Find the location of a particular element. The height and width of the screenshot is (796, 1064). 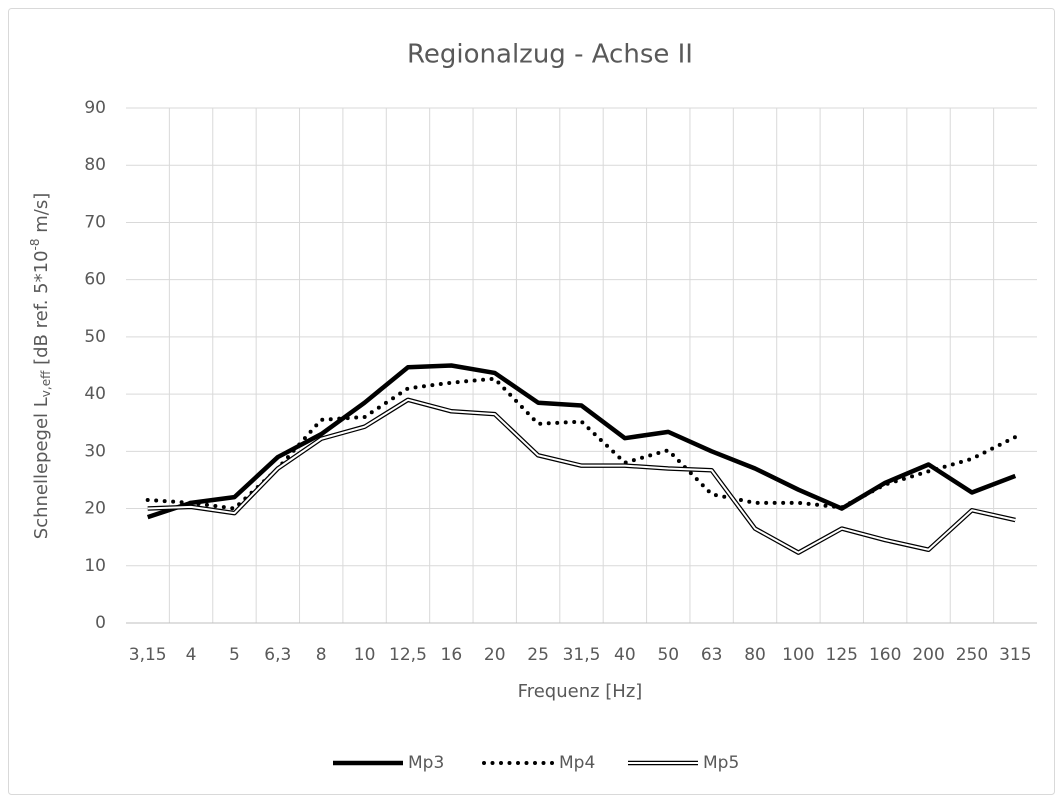

y-label-sub: v,eff is located at coordinates (46, 383).